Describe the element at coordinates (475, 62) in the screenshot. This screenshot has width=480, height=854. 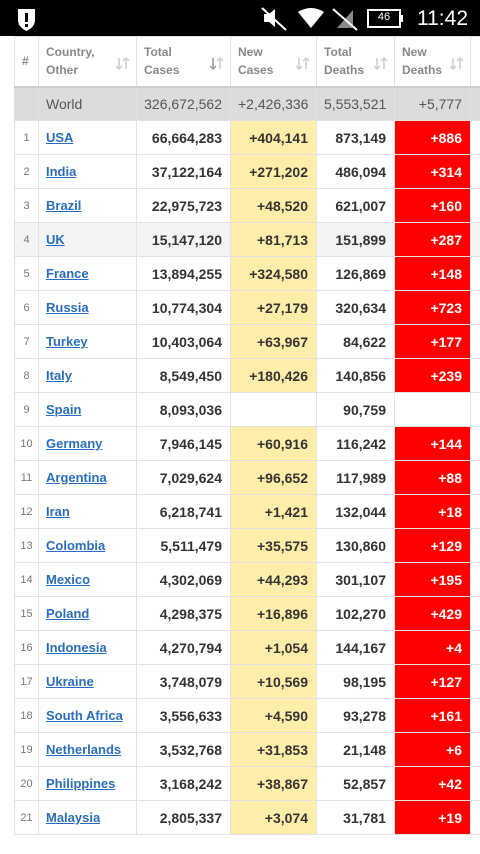
I see `column-header` at that location.